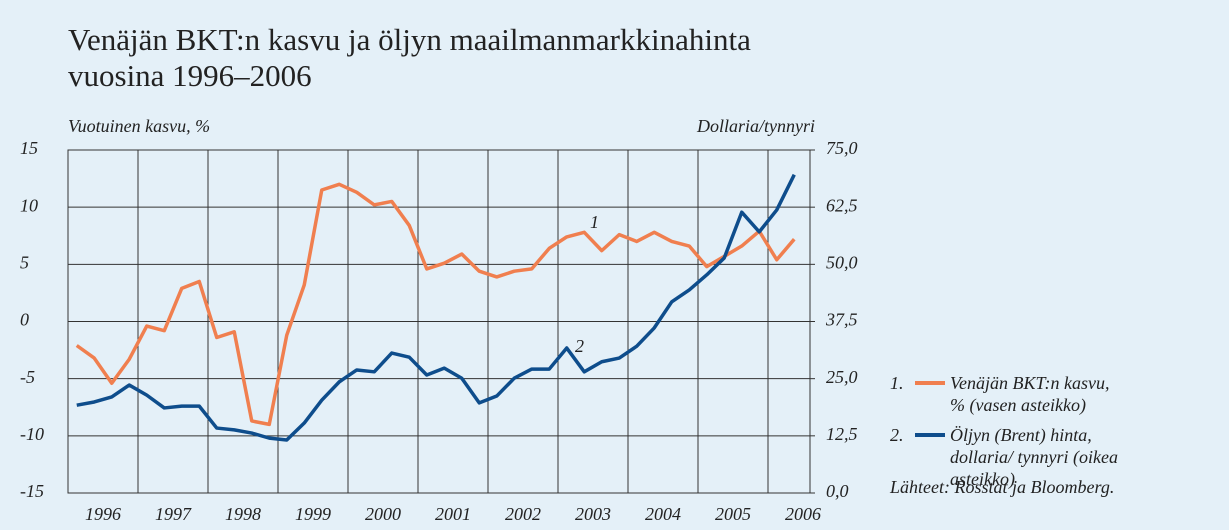 The image size is (1229, 530). Describe the element at coordinates (32, 434) in the screenshot. I see `y-tick-label: -10` at that location.